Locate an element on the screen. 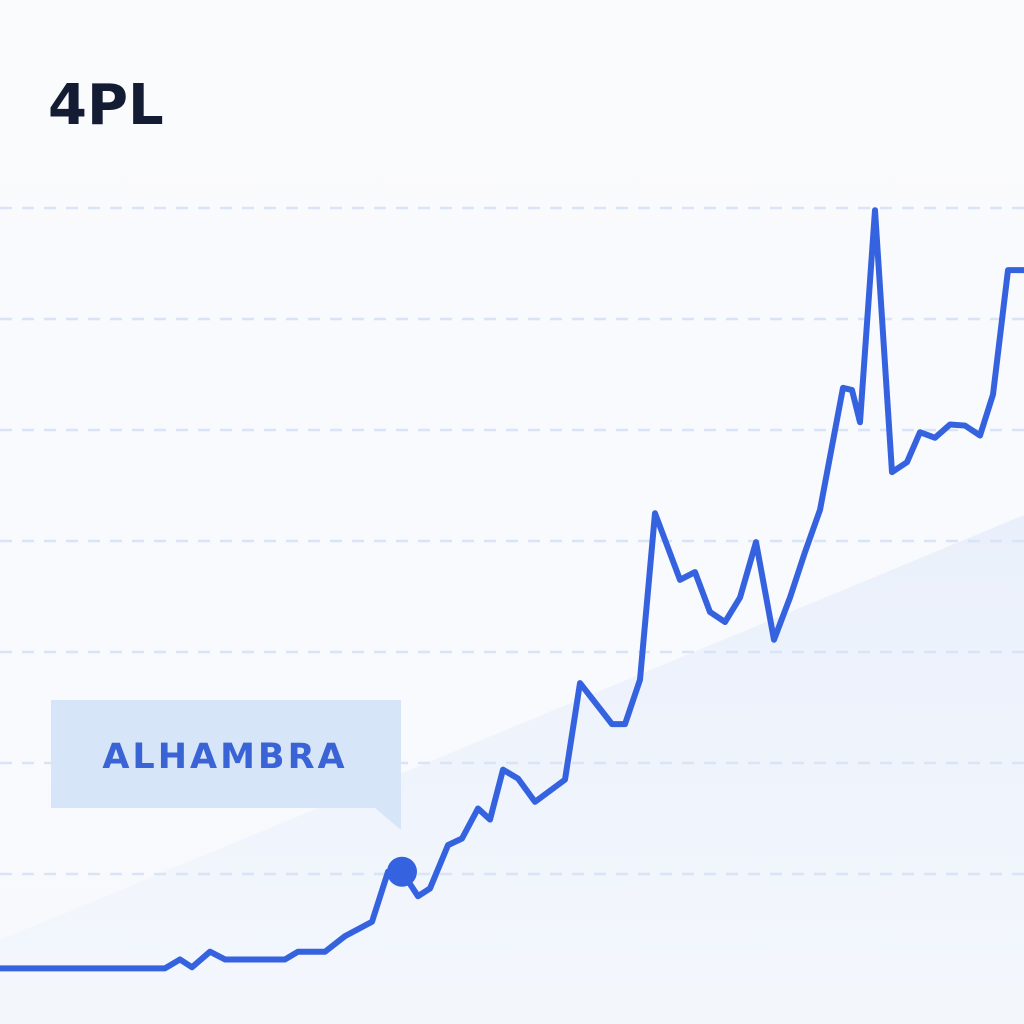 The height and width of the screenshot is (1024, 1024). footer-band is located at coordinates (512, 1004).